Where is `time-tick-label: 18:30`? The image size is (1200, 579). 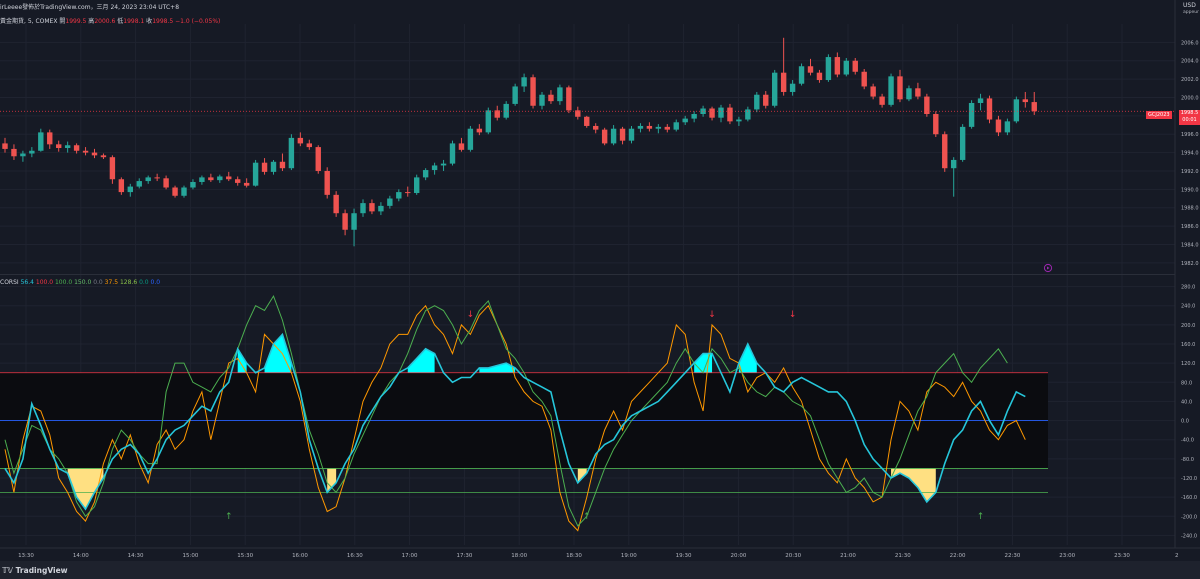
time-tick-label: 18:30 is located at coordinates (574, 556).